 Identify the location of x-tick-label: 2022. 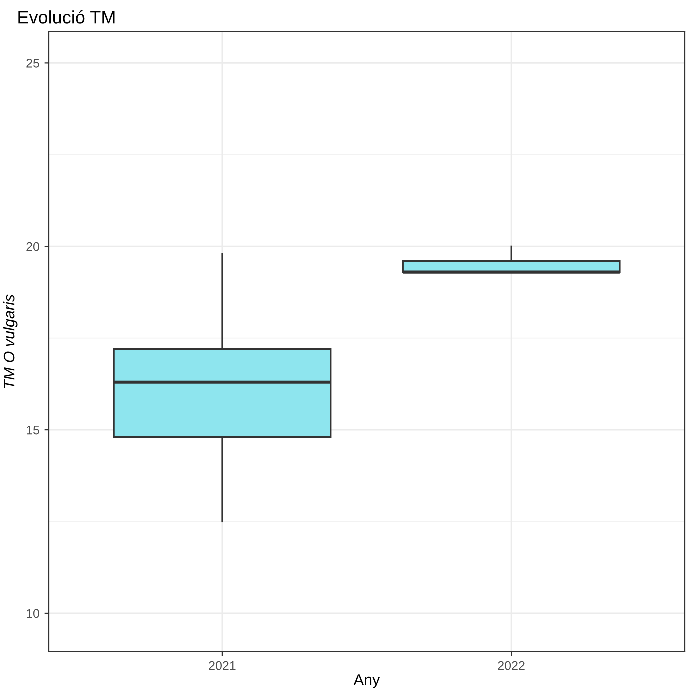
(511, 665).